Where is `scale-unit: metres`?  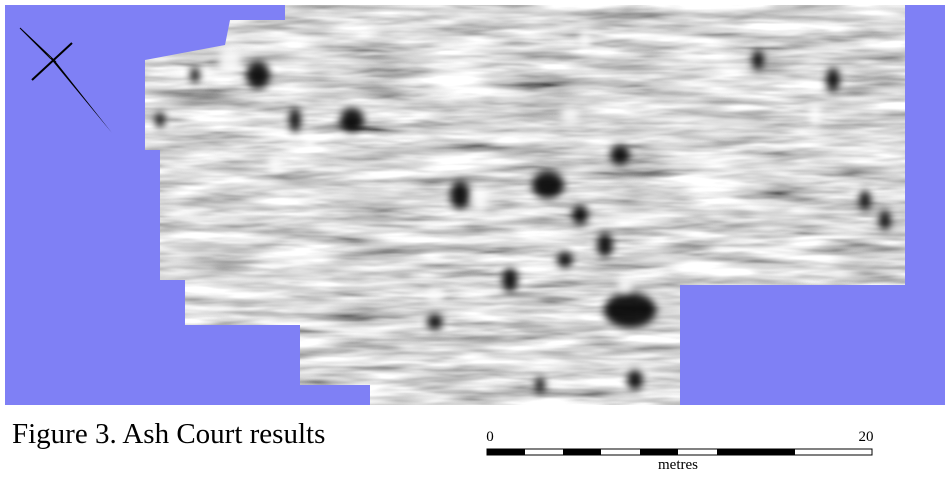 scale-unit: metres is located at coordinates (678, 465).